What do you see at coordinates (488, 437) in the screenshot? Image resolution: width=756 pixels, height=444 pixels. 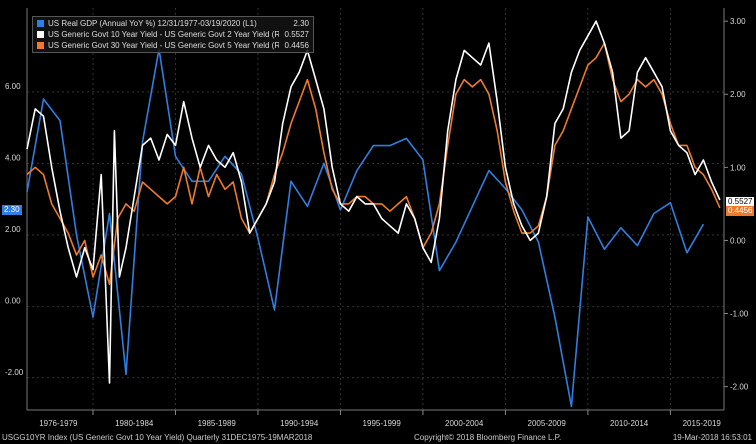 I see `footer-copyright: Copyright© 2018 Bloomberg Finance L.P.` at bounding box center [488, 437].